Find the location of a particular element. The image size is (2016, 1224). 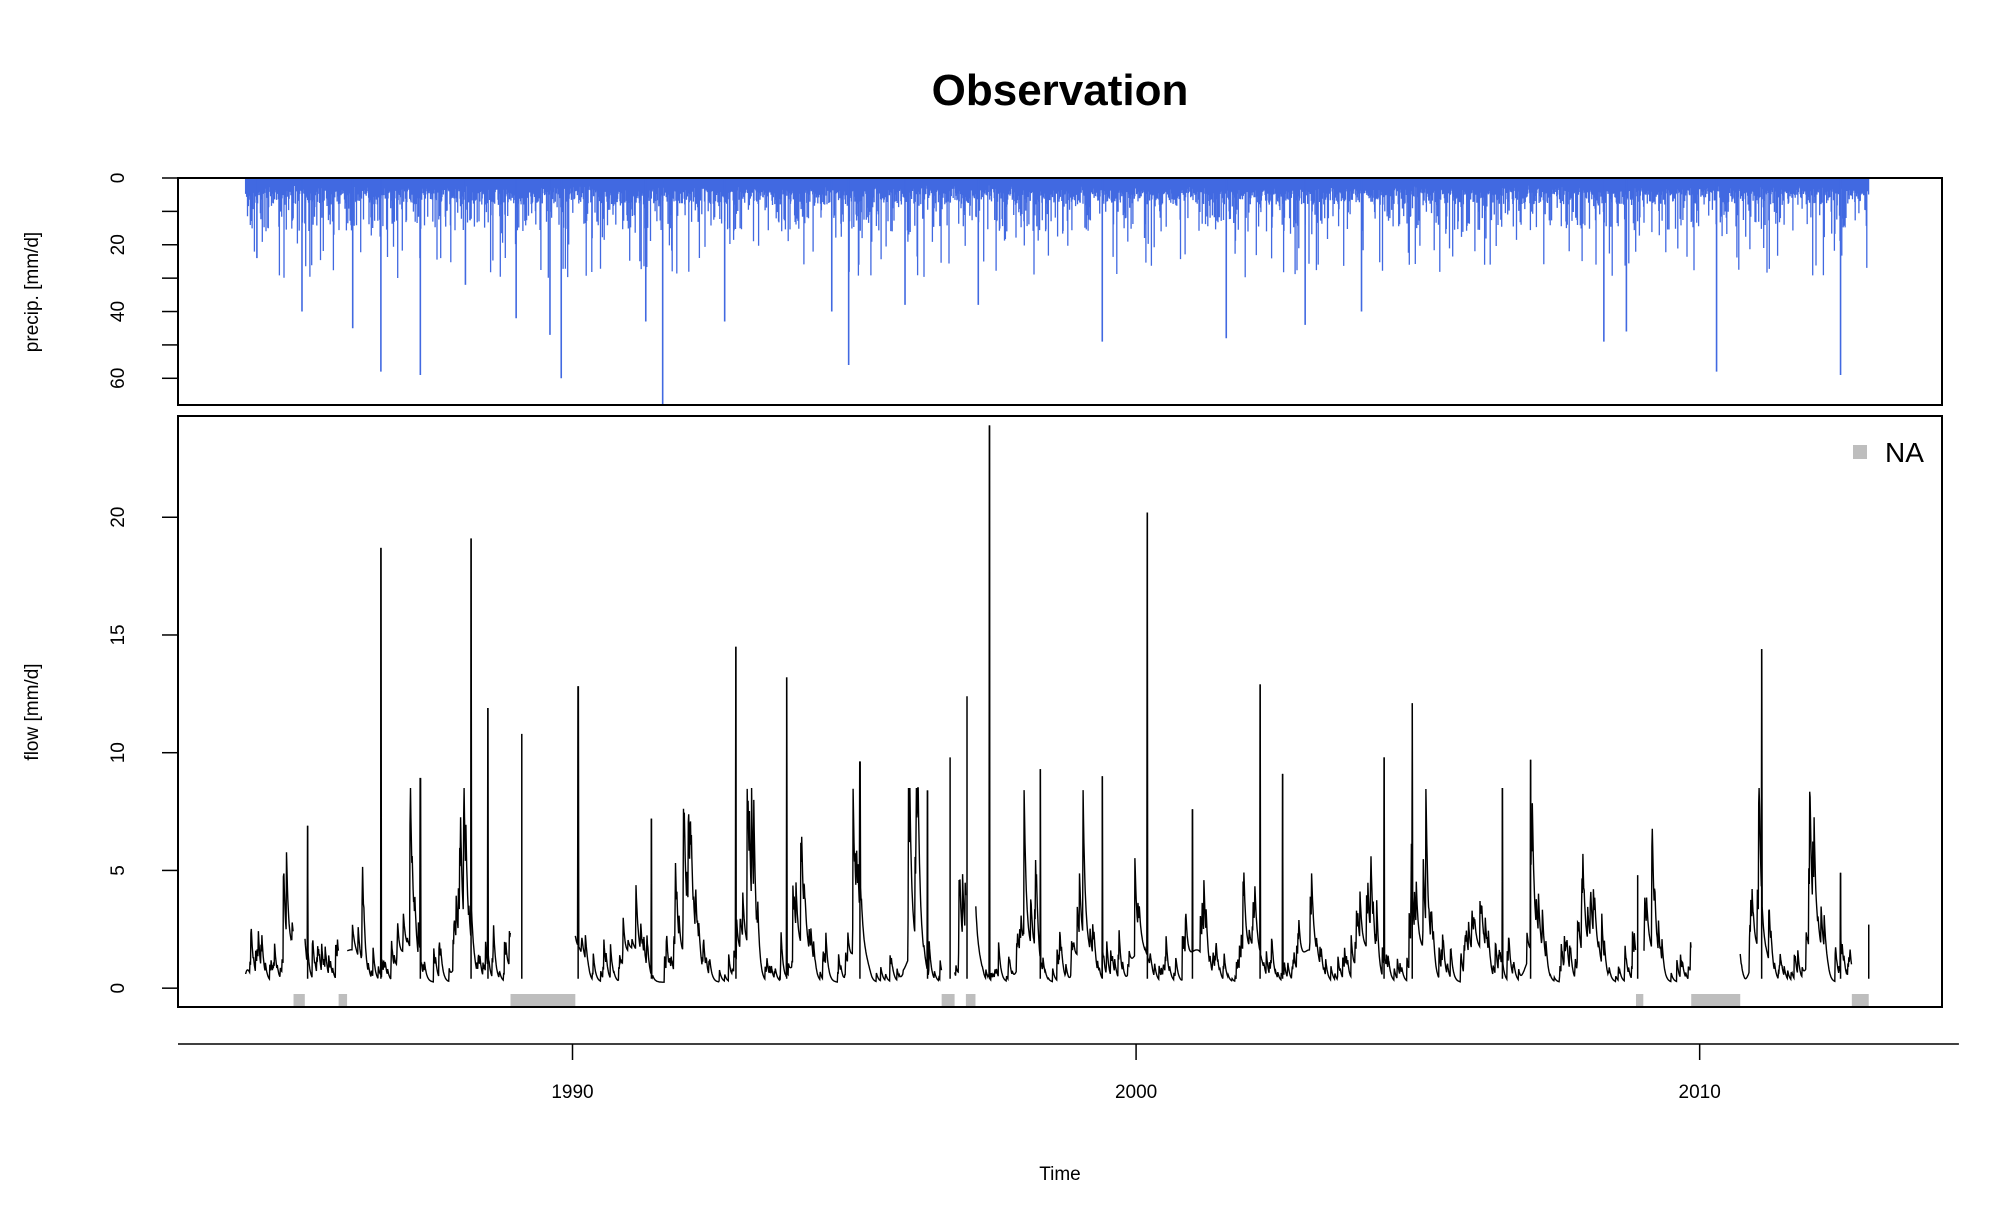

legend-na-label: NA is located at coordinates (1904, 452).